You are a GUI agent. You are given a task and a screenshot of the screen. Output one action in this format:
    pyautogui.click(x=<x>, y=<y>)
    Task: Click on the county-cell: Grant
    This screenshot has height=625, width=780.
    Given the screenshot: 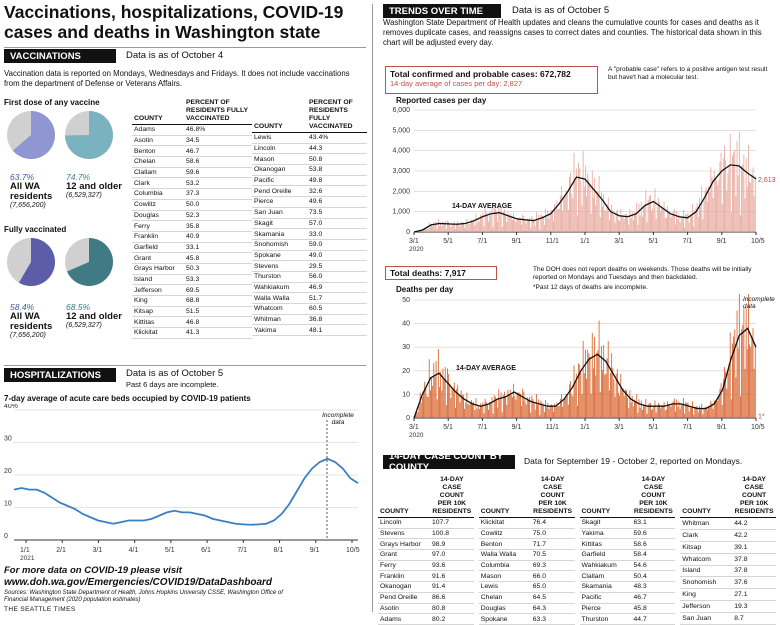 What is the action you would take?
    pyautogui.click(x=158, y=258)
    